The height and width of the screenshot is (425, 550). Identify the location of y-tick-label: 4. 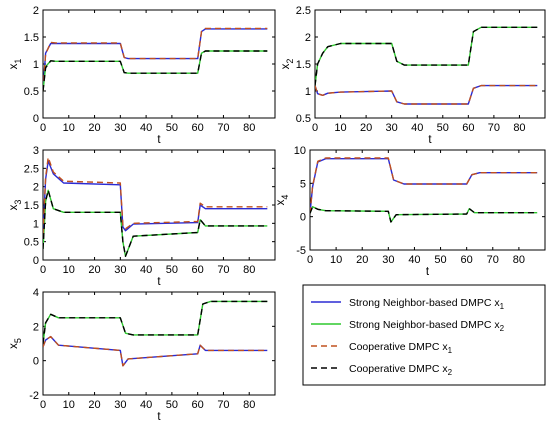
(36, 293).